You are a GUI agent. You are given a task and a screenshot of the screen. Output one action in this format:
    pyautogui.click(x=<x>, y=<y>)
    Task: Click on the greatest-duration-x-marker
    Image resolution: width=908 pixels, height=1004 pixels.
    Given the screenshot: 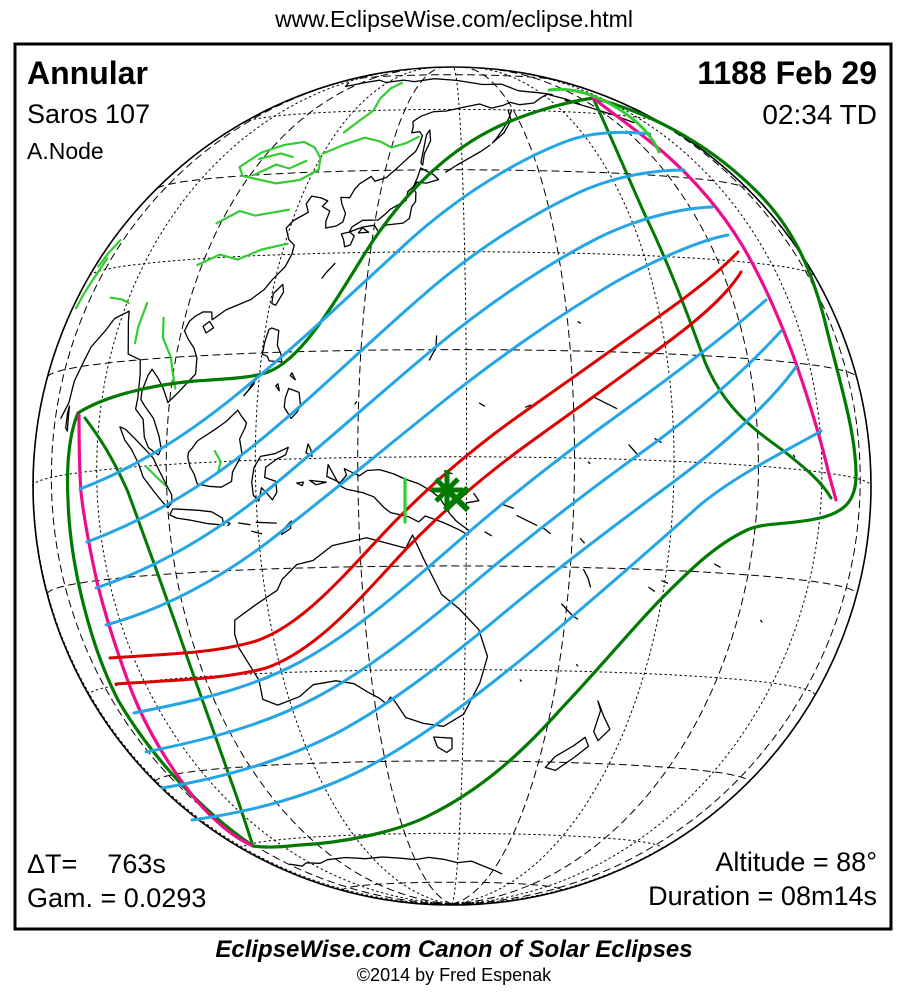 What is the action you would take?
    pyautogui.click(x=456, y=499)
    